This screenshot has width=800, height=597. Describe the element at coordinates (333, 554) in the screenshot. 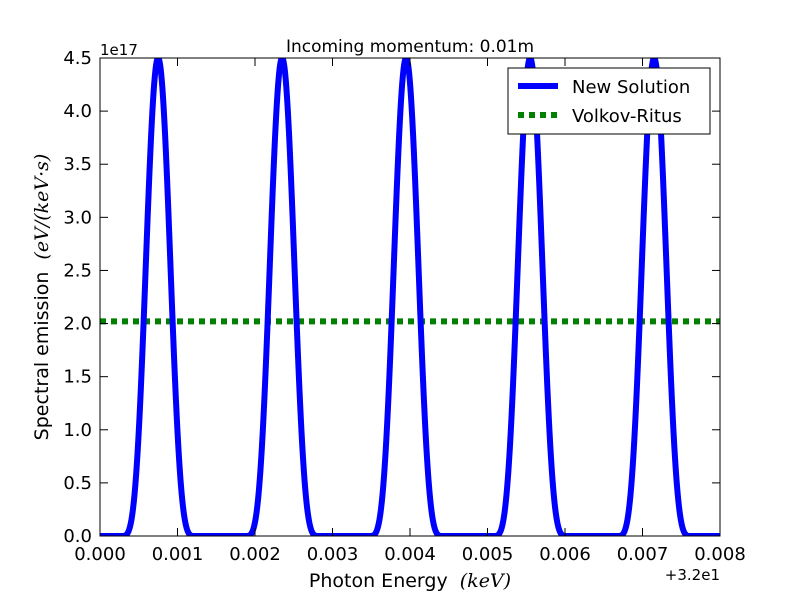

I see `x-tick-label: 0.003` at that location.